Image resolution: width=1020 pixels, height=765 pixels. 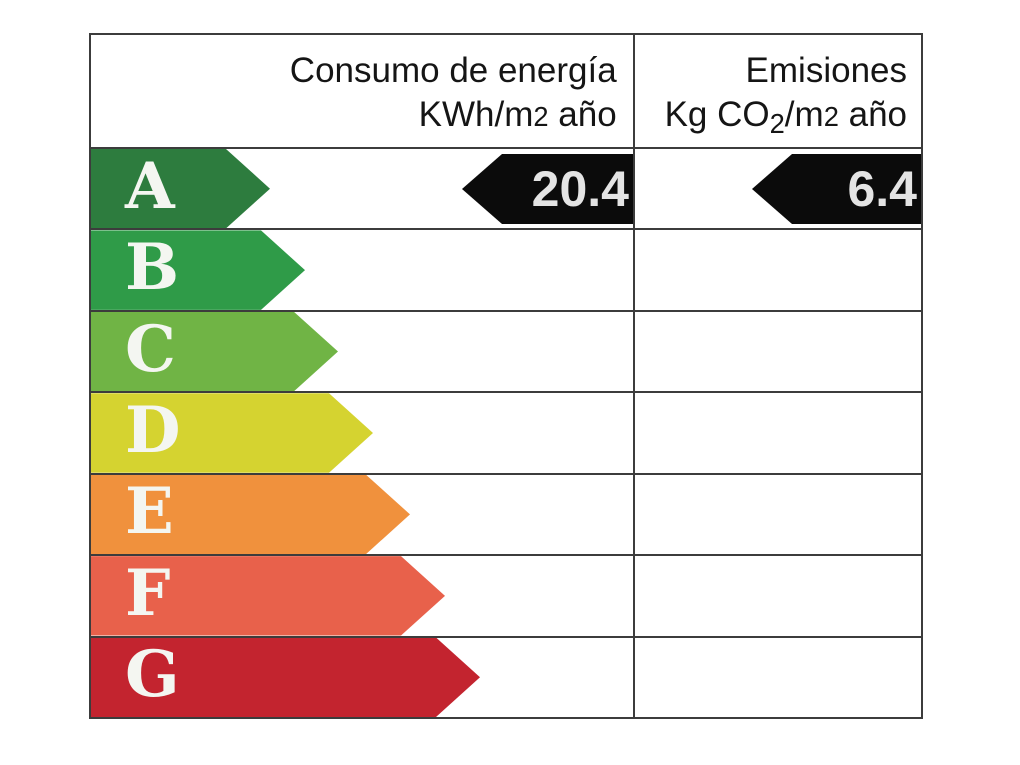 What do you see at coordinates (882, 189) in the screenshot?
I see `emissions-value: 6.4` at bounding box center [882, 189].